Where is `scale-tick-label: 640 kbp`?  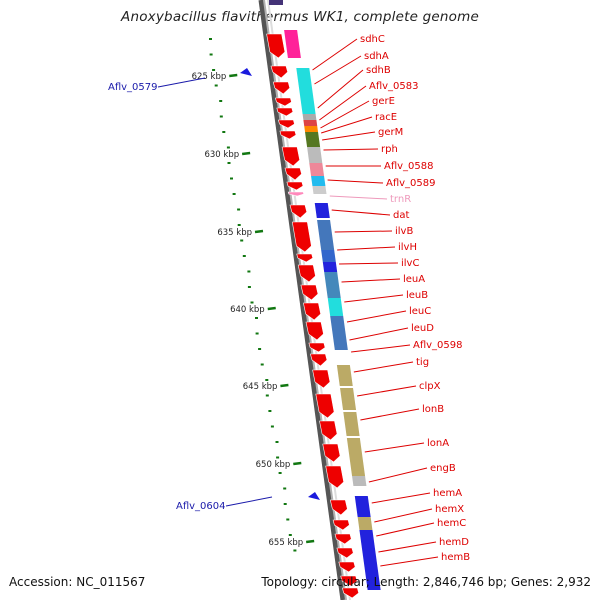 scale-tick-label: 640 kbp is located at coordinates (247, 310).